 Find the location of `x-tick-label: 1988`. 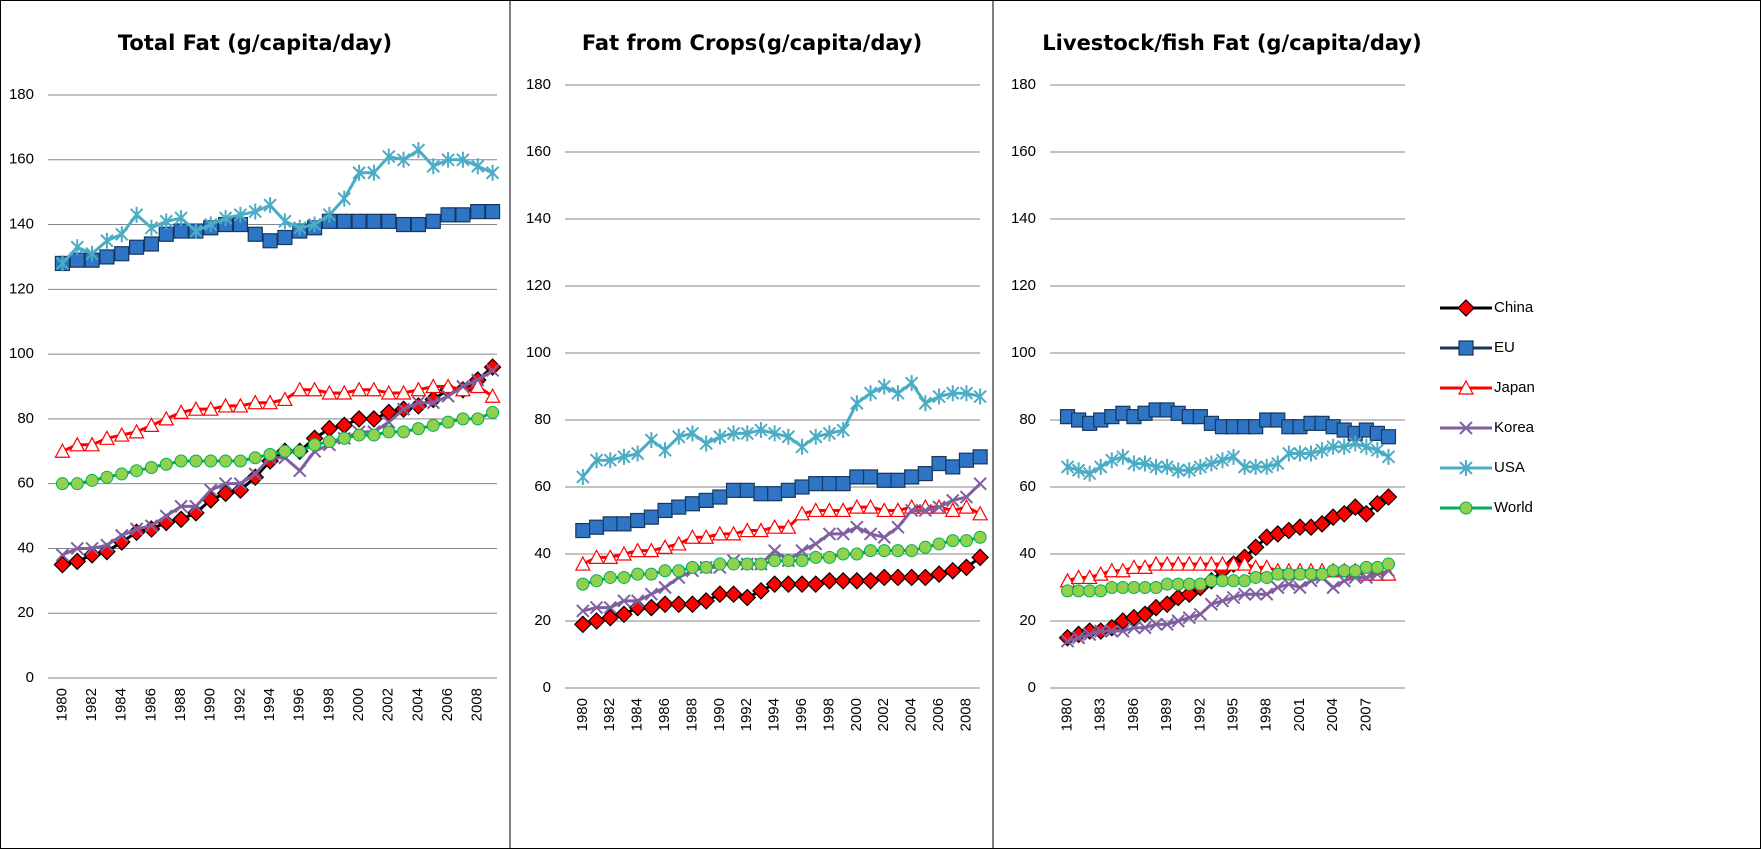

x-tick-label: 1988 is located at coordinates (180, 704).